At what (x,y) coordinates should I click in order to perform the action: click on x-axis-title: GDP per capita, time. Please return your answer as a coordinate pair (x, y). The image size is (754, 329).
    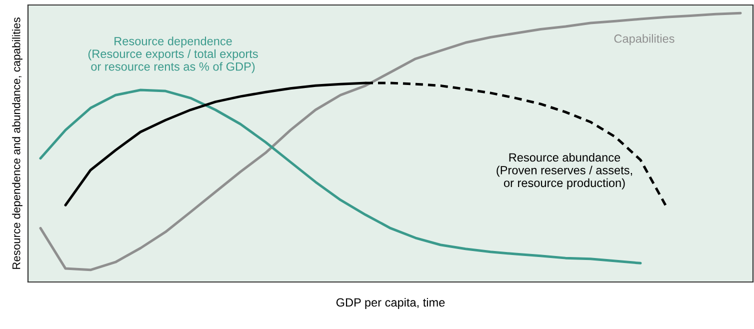
    Looking at the image, I should click on (390, 303).